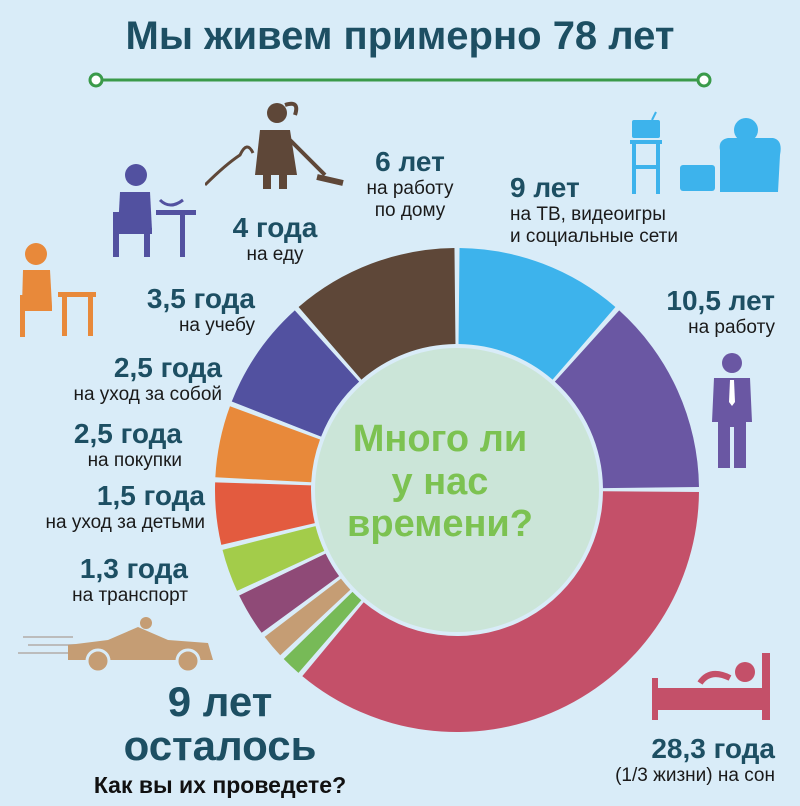  I want to click on bed-sleep-icon, so click(711, 686).